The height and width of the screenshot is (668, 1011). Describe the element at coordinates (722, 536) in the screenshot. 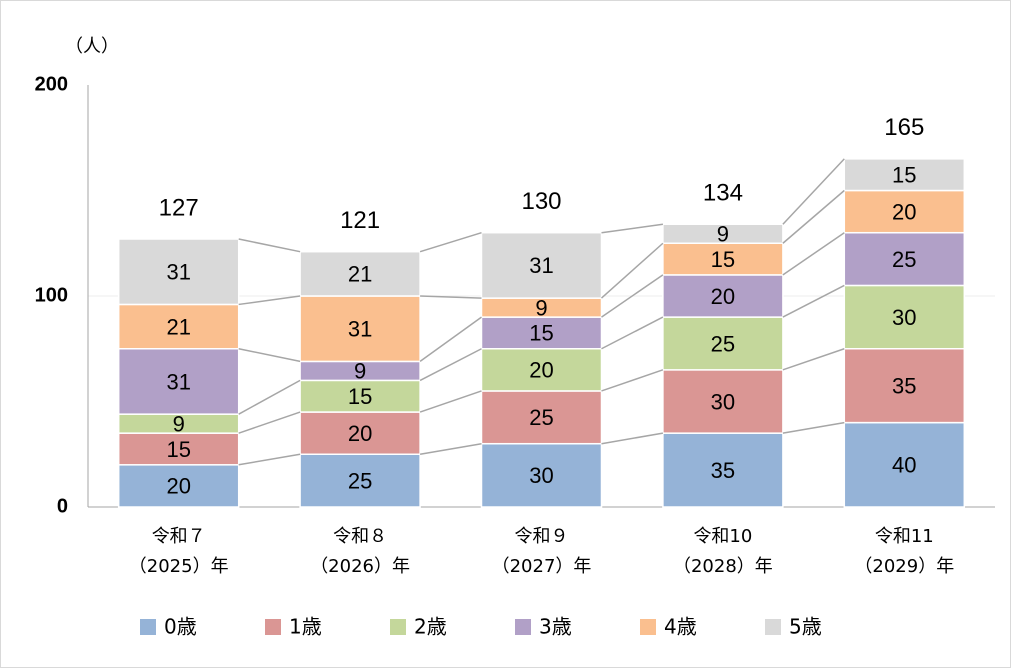

I see `x-tick-label: 令和10` at that location.